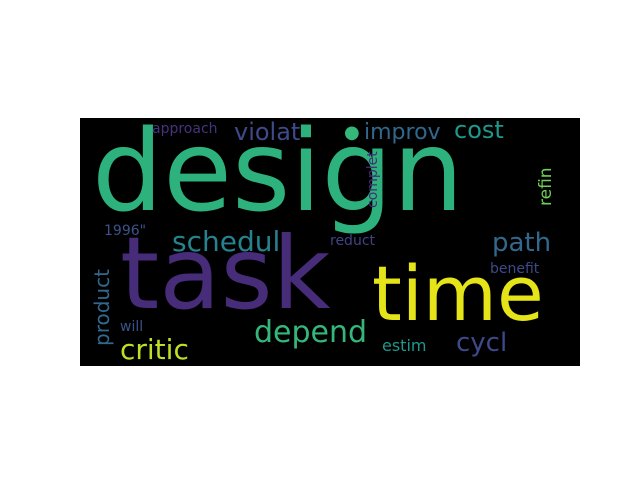  What do you see at coordinates (278, 177) in the screenshot?
I see `word-design: design` at bounding box center [278, 177].